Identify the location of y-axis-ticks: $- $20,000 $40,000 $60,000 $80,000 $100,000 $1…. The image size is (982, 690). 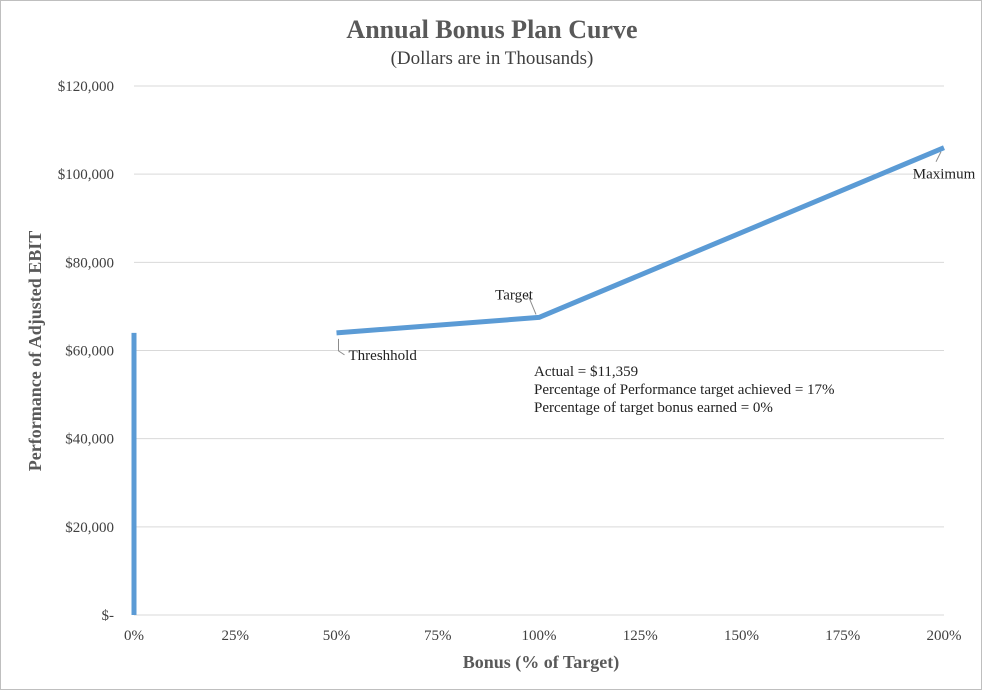
(86, 351).